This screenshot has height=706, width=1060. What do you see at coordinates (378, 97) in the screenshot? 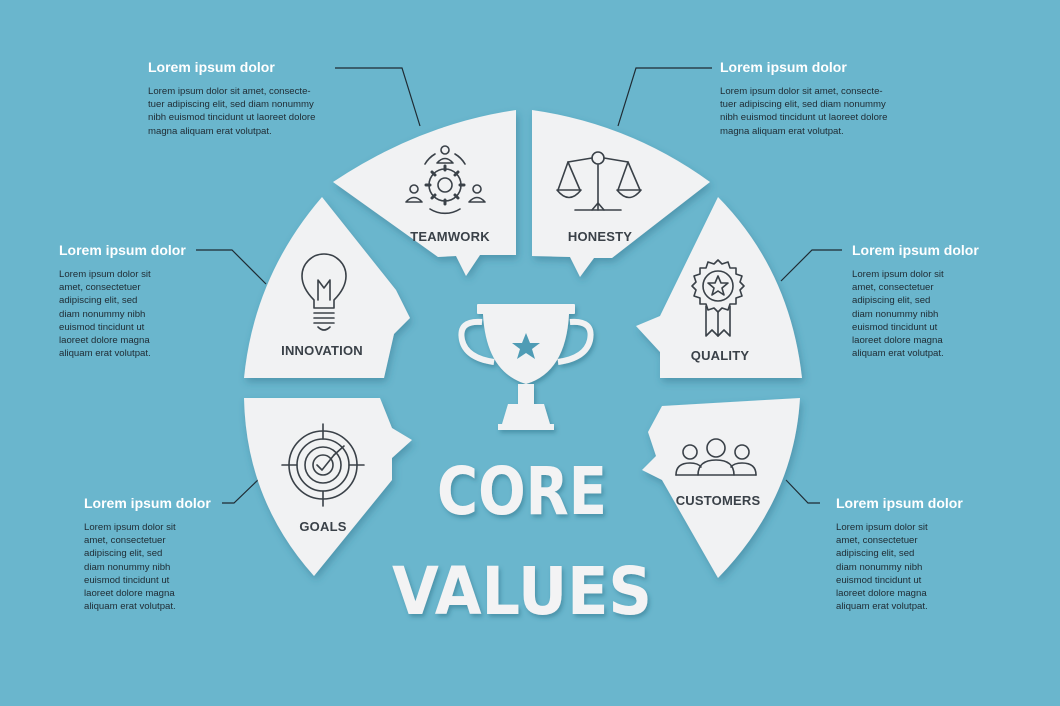
I see `connector-teamwork` at bounding box center [378, 97].